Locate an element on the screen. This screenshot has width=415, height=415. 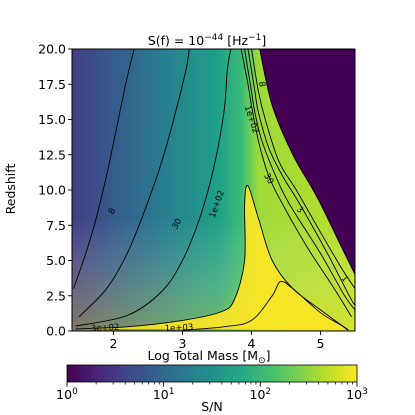
y-tick-label: 15.0 is located at coordinates (52, 119).